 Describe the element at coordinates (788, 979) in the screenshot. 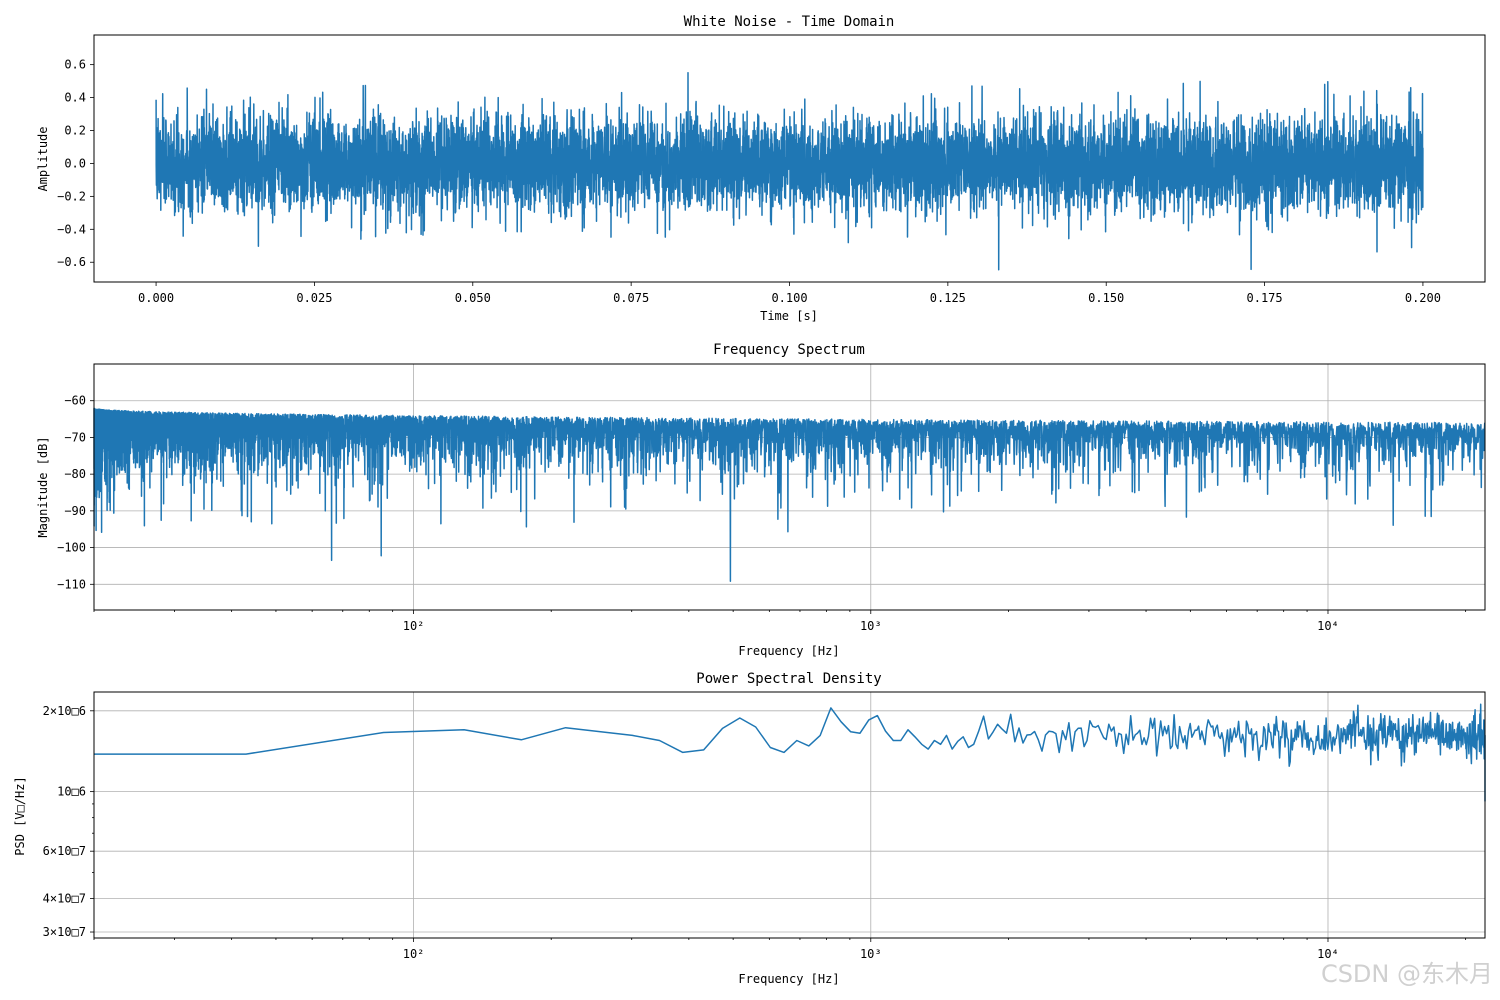

I see `psd-xlabel: Frequency [Hz]` at that location.